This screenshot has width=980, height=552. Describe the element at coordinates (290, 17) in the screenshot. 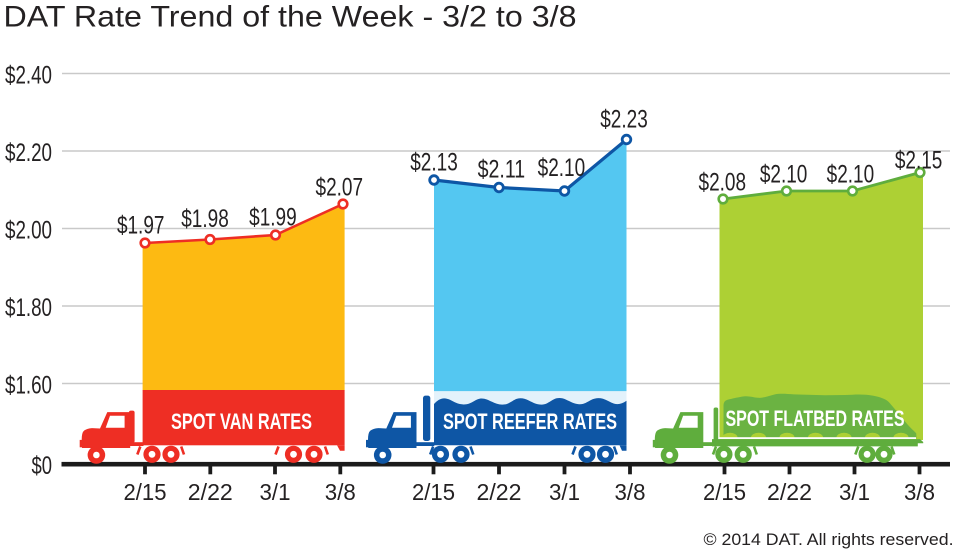

I see `svg-text:DAT Rate Trend of the Week - 3: DAT Rate Trend of the Week - 3/2 to 3/8` at that location.